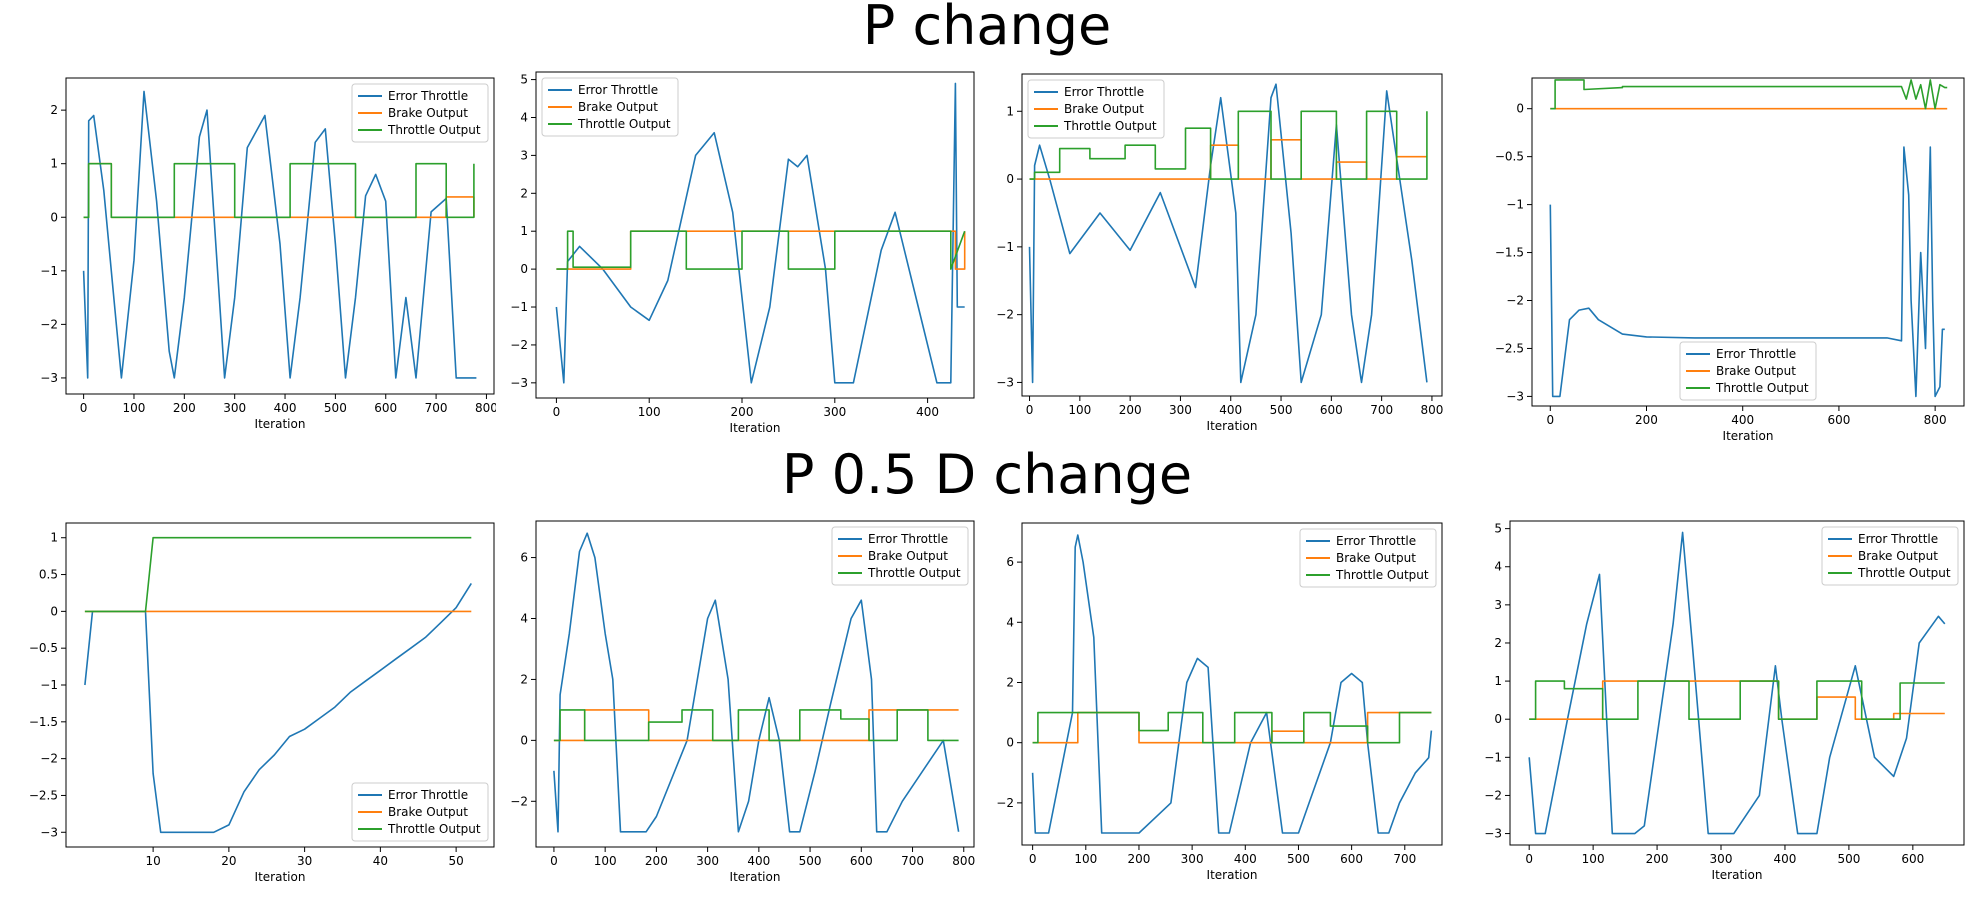  Describe the element at coordinates (1593, 859) in the screenshot. I see `x-tick-label: 100` at that location.